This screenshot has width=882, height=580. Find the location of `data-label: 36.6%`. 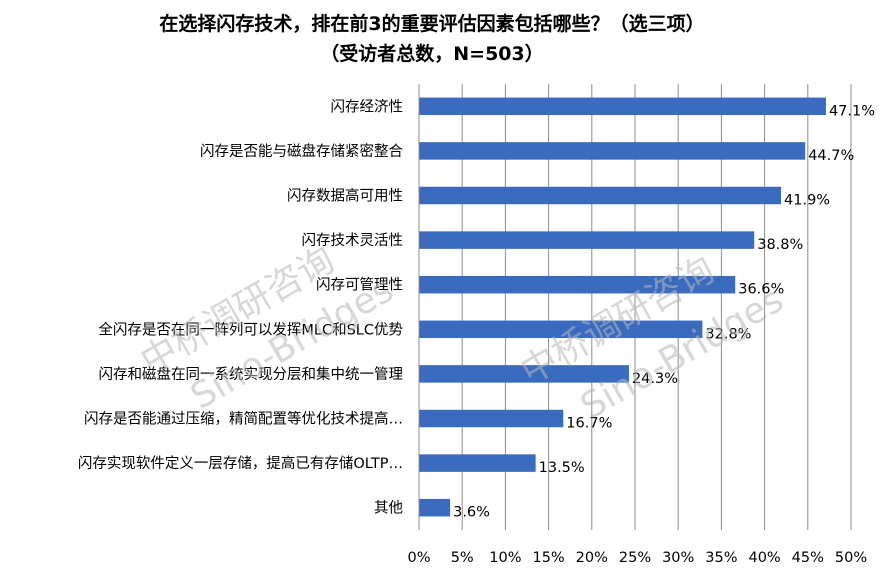

data-label: 36.6% is located at coordinates (761, 290).